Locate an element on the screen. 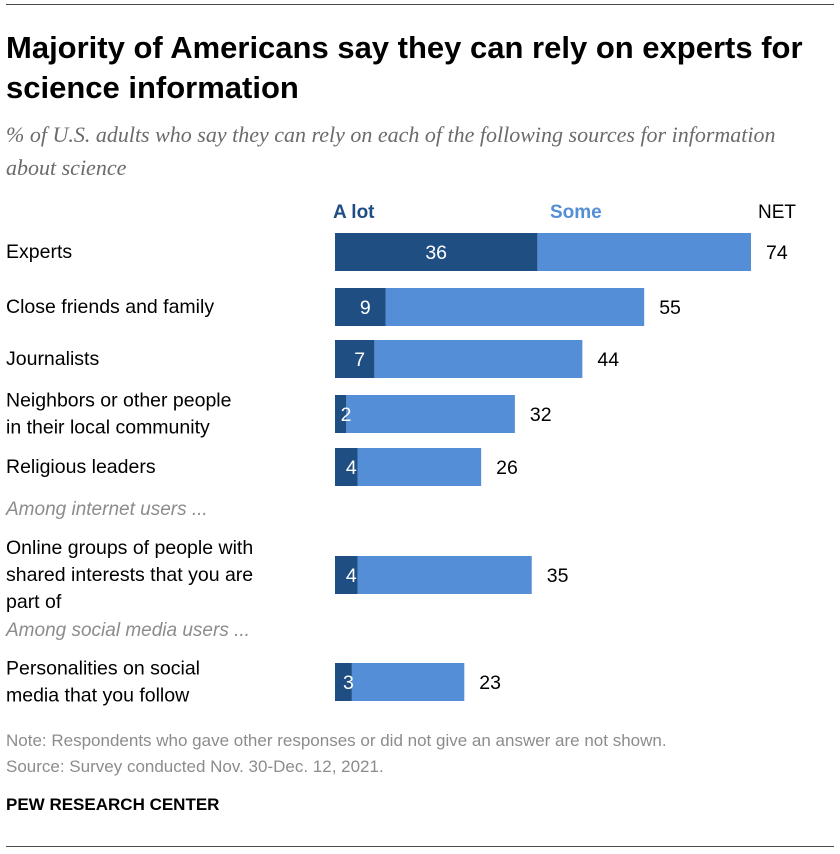 The image size is (840, 854). bottom-rule is located at coordinates (420, 846).